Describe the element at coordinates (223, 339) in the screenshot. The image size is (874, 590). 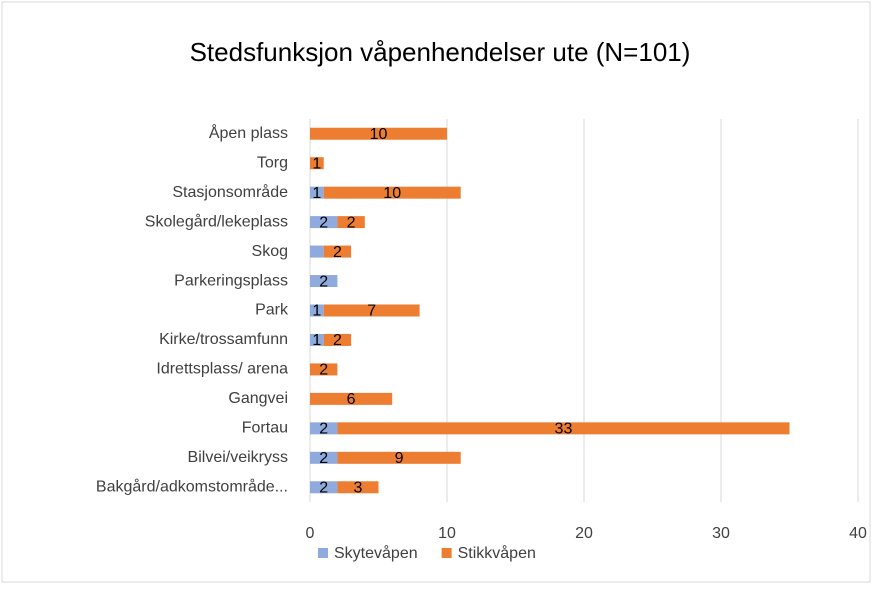
I see `y-tick-label: Kirke/trossamfunn` at that location.